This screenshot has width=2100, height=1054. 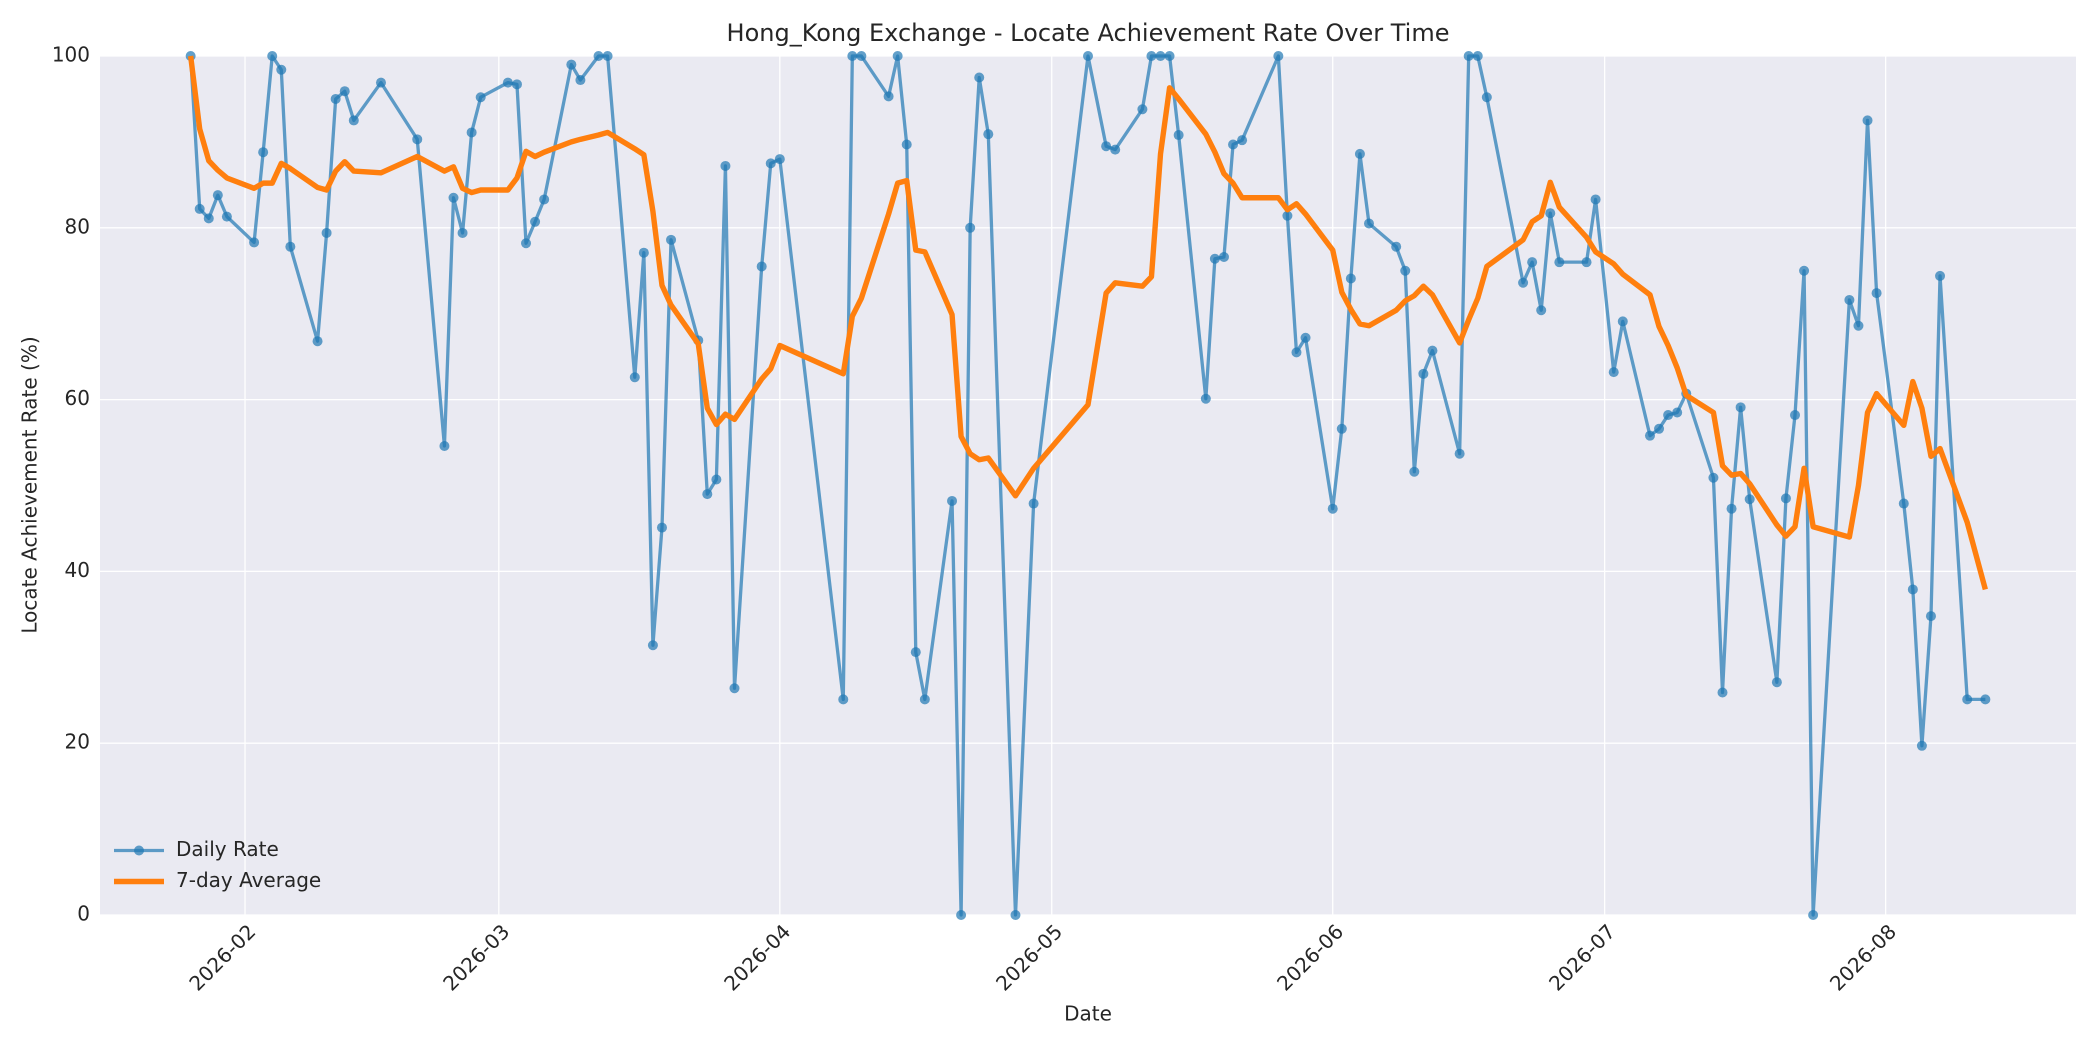 What do you see at coordinates (30, 484) in the screenshot?
I see `y-axis-label: Locate Achievement Rate (%)` at bounding box center [30, 484].